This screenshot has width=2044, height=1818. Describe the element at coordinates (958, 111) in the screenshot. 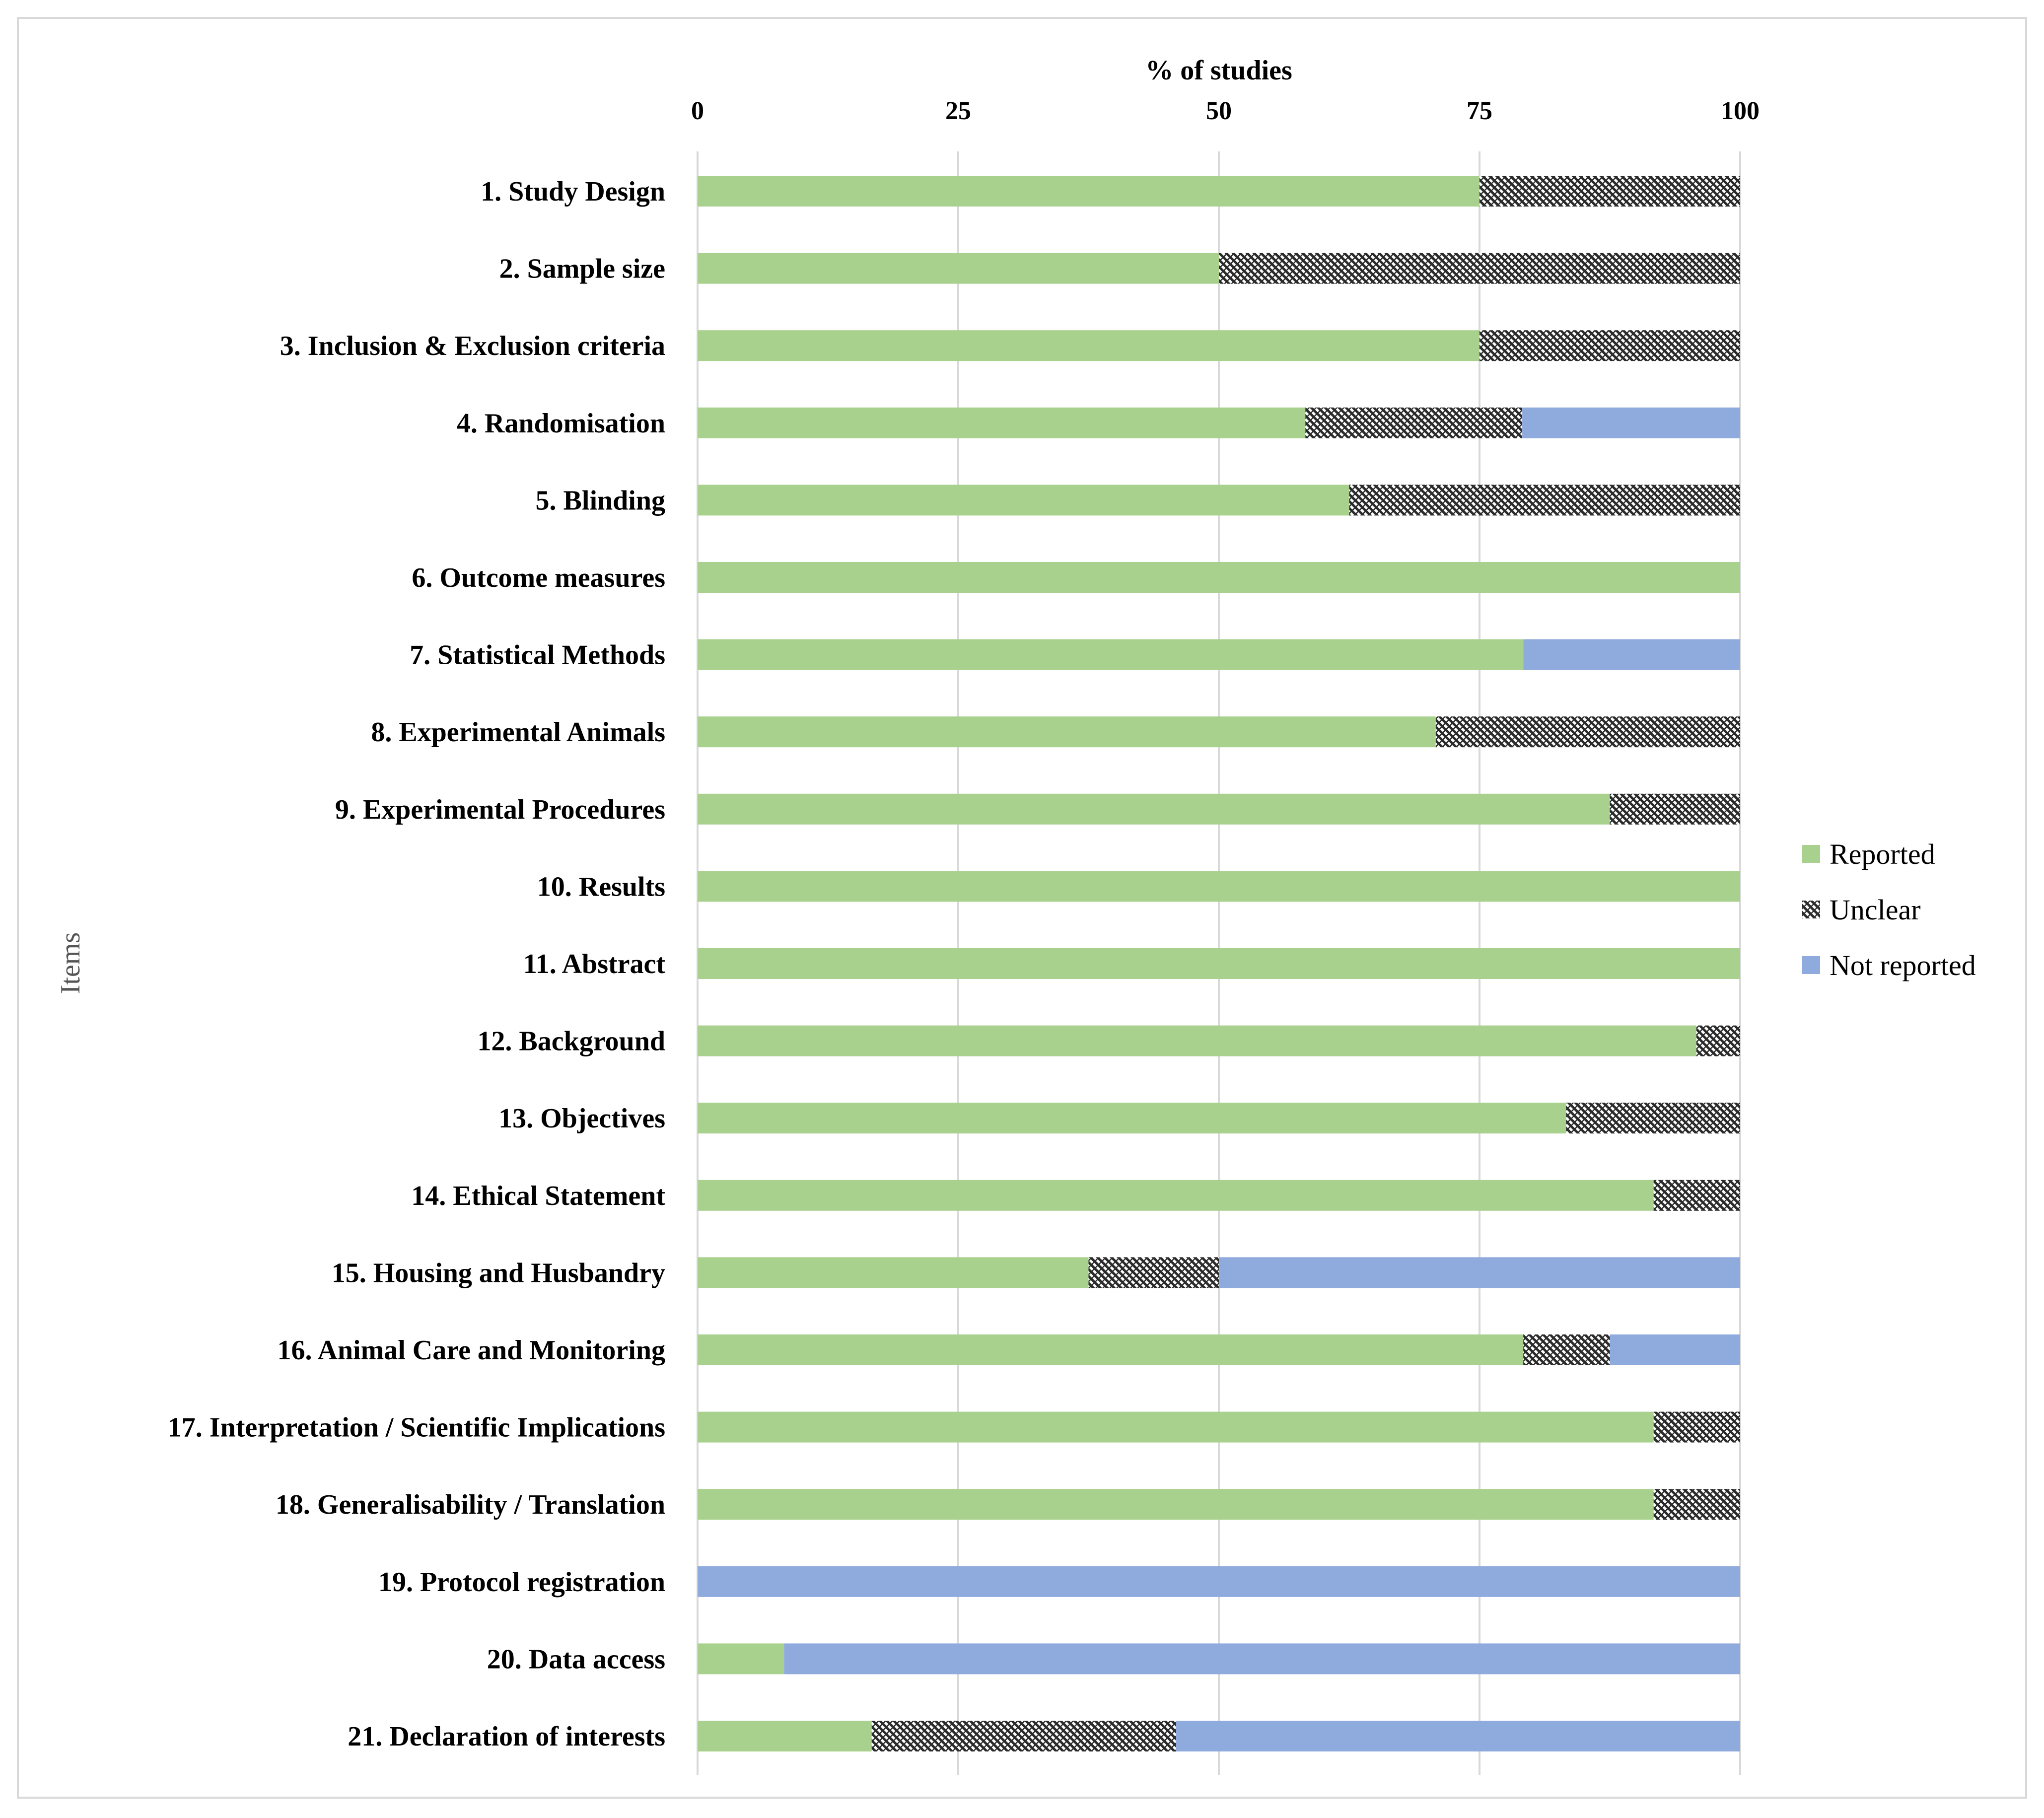

I see `x-tick-label: 25` at that location.